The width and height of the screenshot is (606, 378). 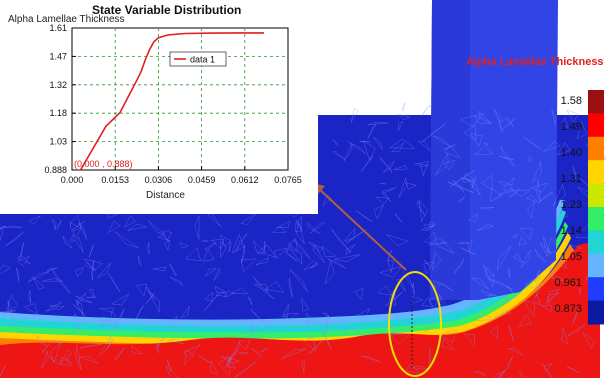 What do you see at coordinates (55, 170) in the screenshot?
I see `y-tick-label: 0.888` at bounding box center [55, 170].